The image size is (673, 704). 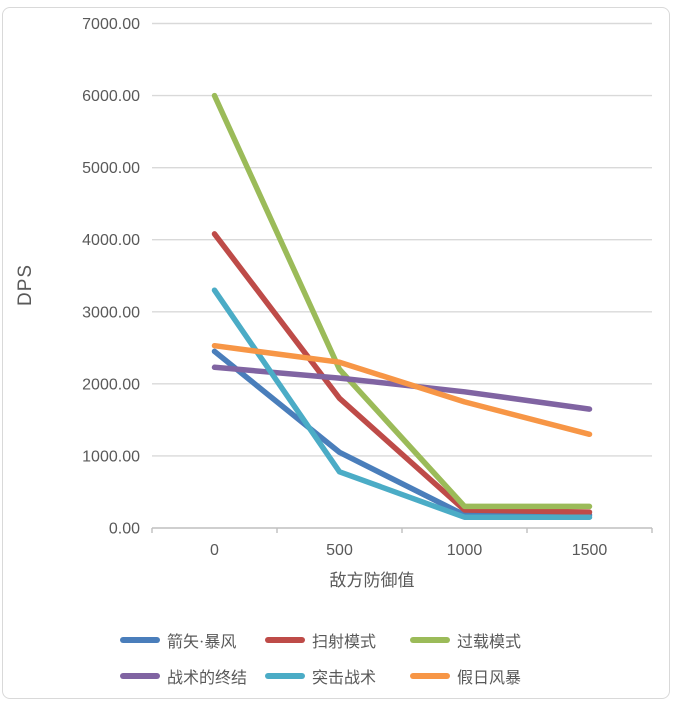 I want to click on legend-label: 战术的终结, so click(x=207, y=678).